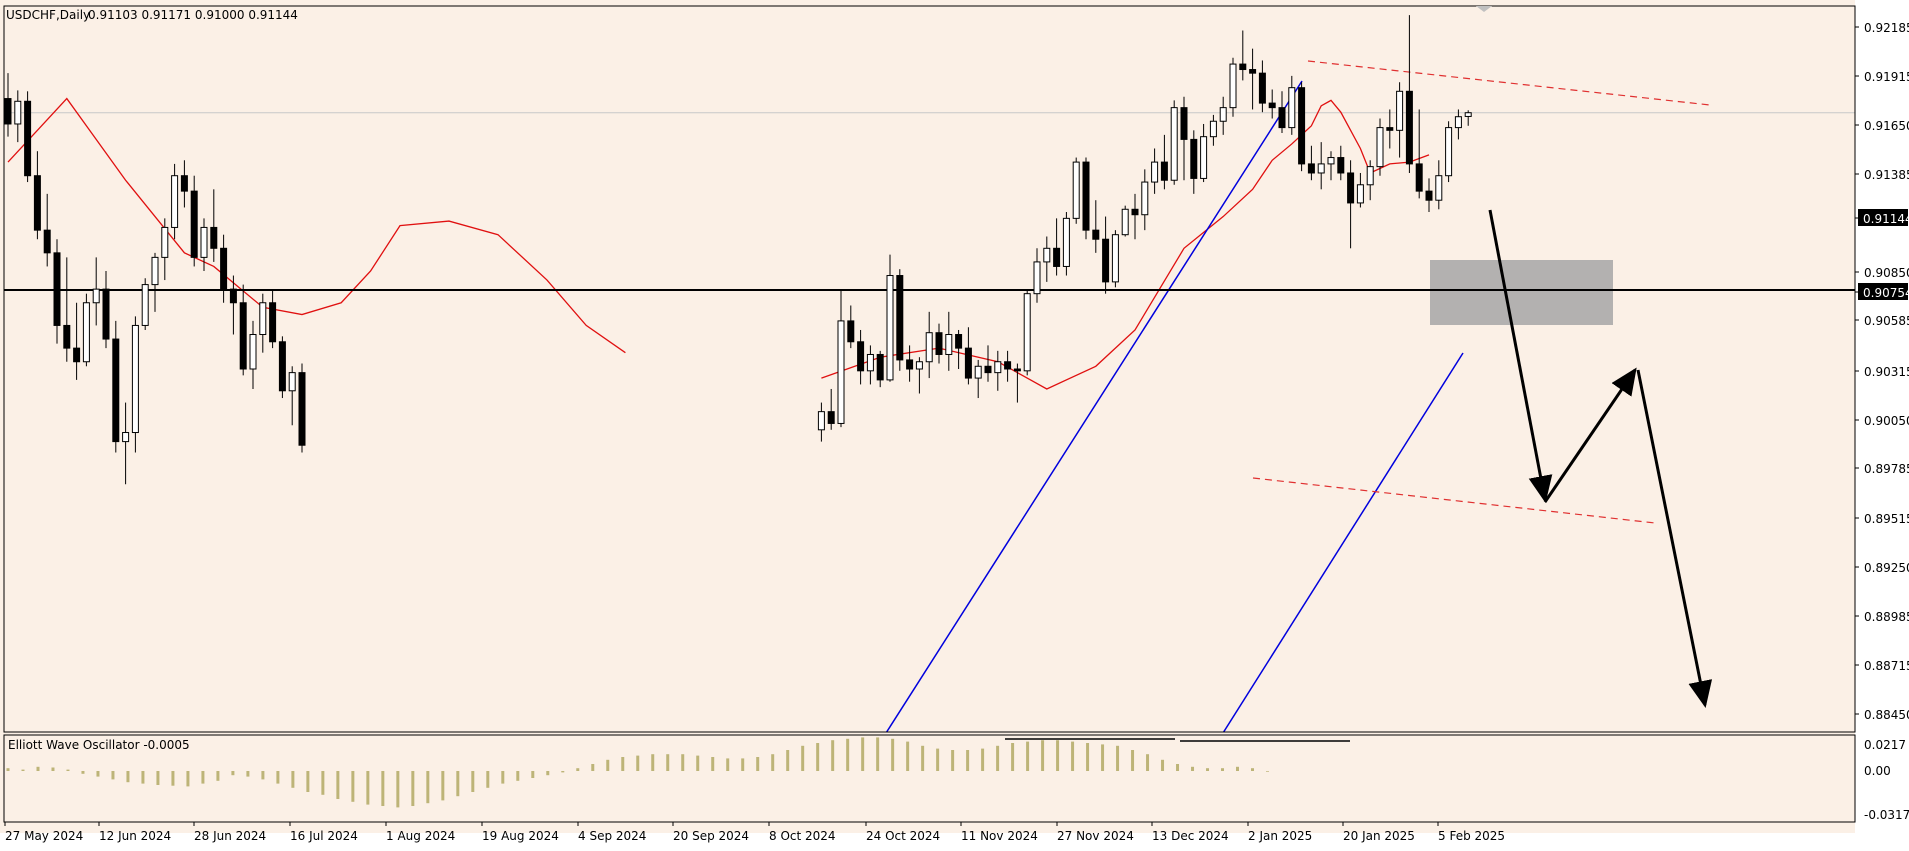  Describe the element at coordinates (1886, 321) in the screenshot. I see `y-tick-label: 0.90585` at that location.